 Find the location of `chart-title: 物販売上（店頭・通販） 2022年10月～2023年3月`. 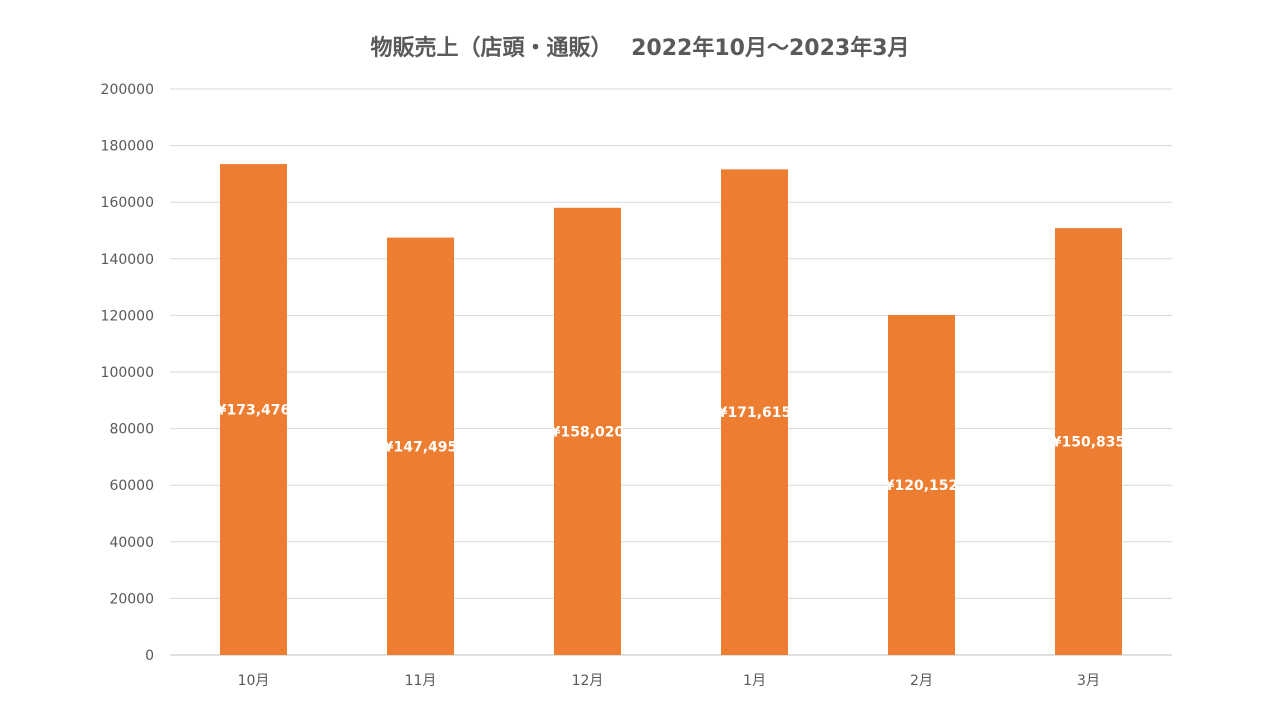

chart-title: 物販売上（店頭・通販） 2022年10月～2023年3月 is located at coordinates (640, 48).